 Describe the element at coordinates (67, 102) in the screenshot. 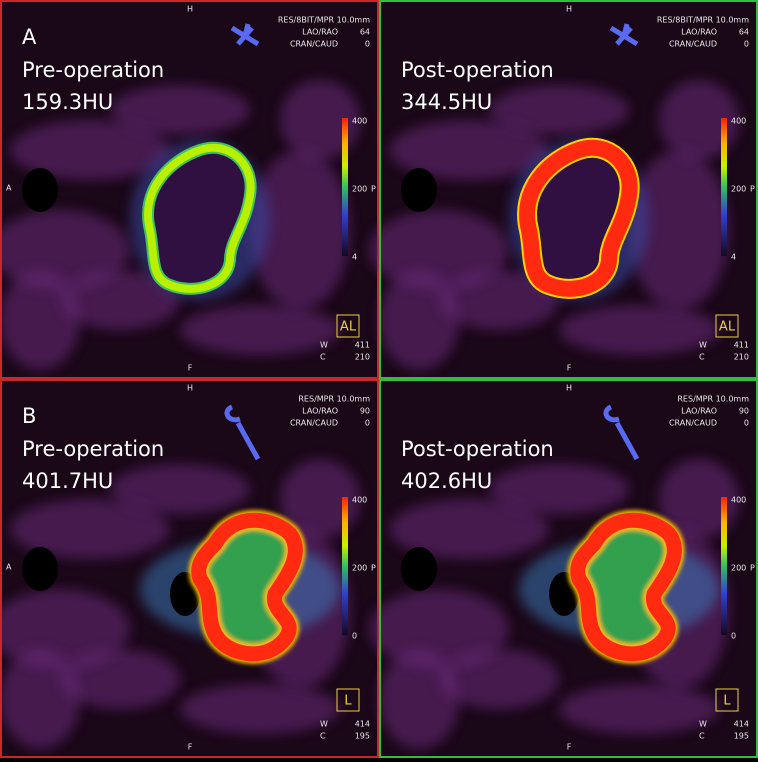

I see `hu-value: 159.3HU` at that location.